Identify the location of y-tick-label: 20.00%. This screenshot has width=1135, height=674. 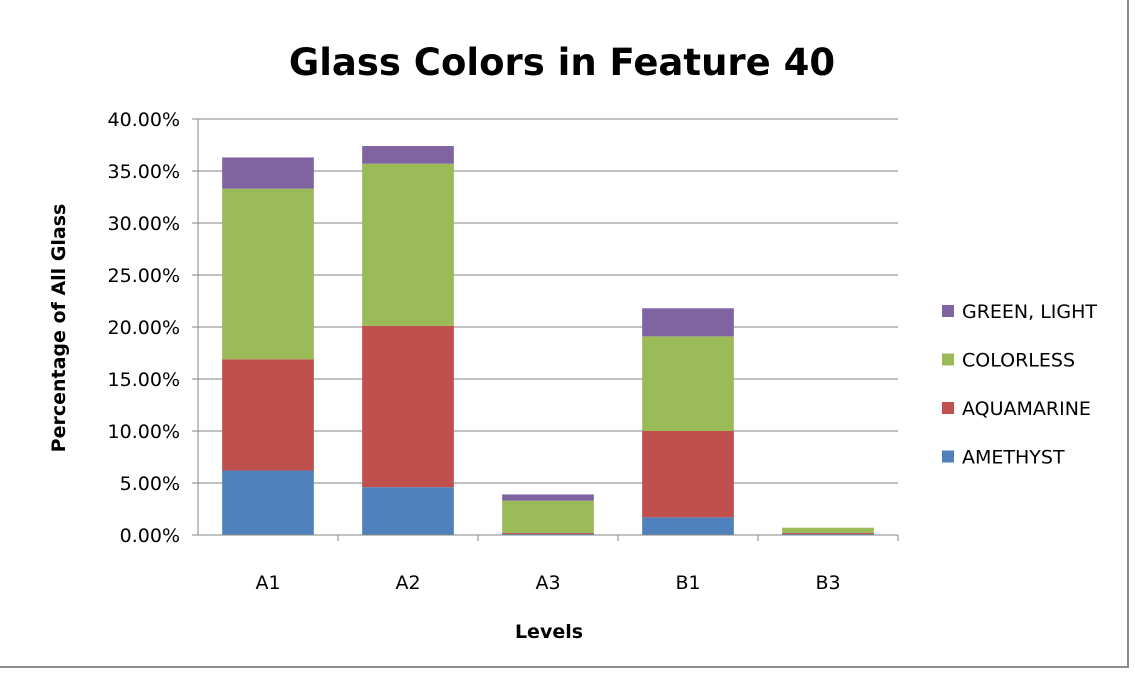
(144, 328).